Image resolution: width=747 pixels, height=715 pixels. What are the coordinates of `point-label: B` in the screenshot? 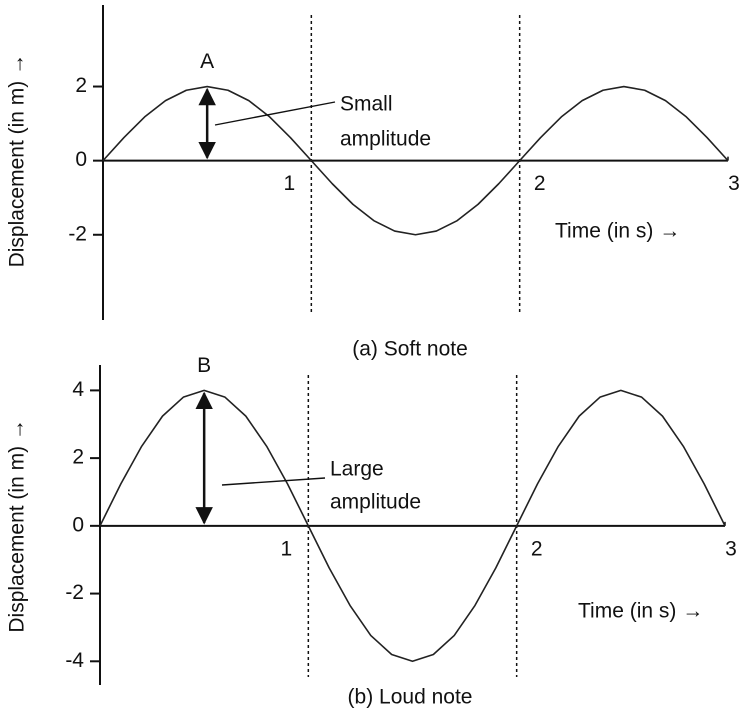 It's located at (204, 365).